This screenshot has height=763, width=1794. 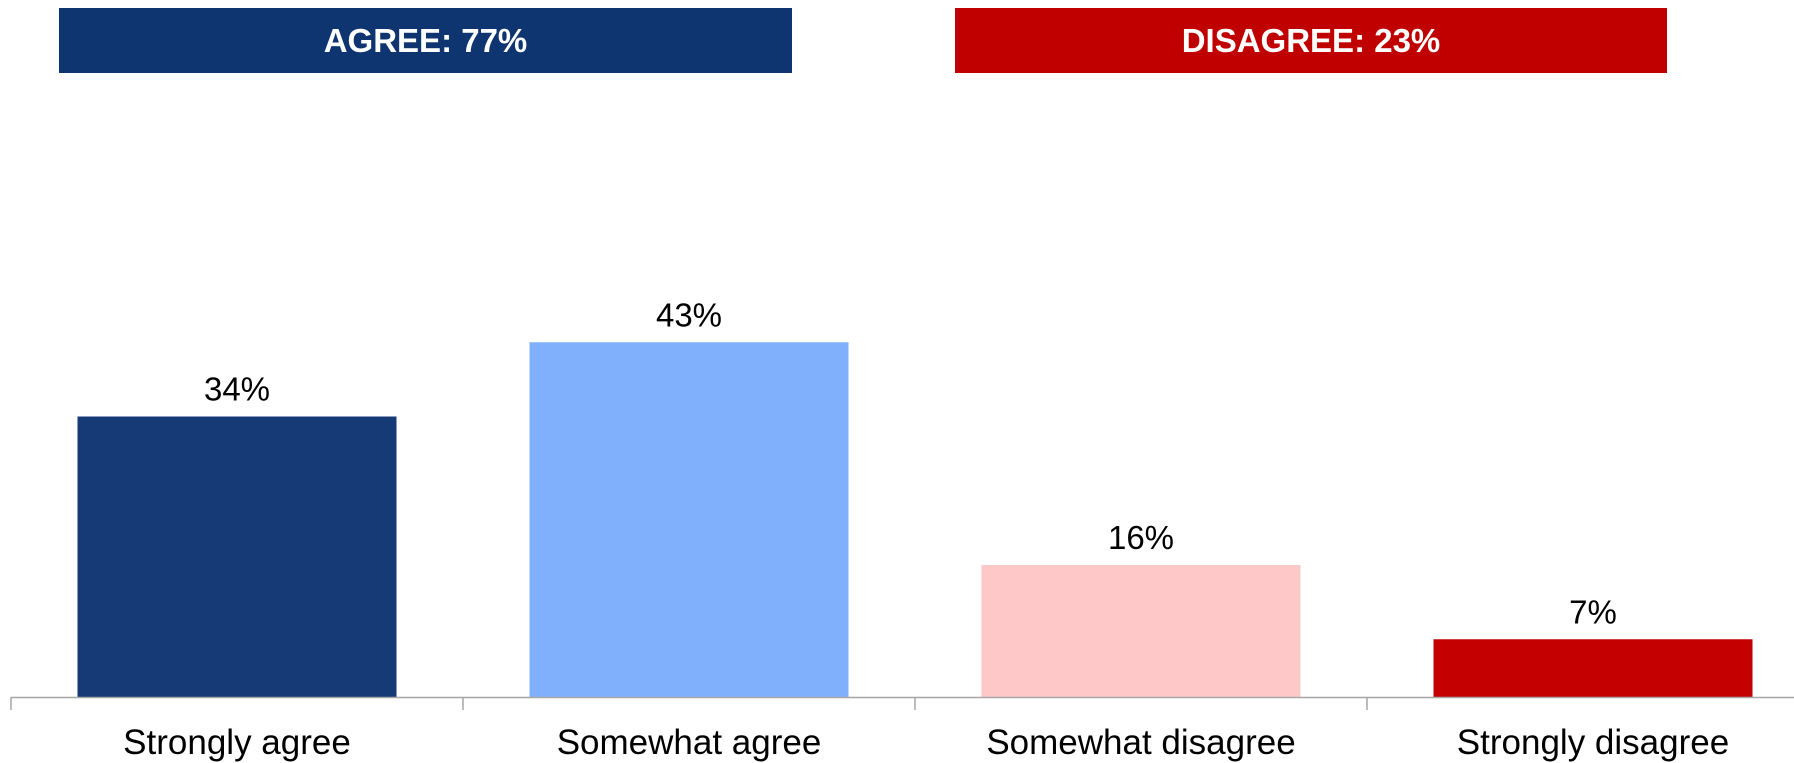 I want to click on category-label: Strongly disagree, so click(x=1593, y=742).